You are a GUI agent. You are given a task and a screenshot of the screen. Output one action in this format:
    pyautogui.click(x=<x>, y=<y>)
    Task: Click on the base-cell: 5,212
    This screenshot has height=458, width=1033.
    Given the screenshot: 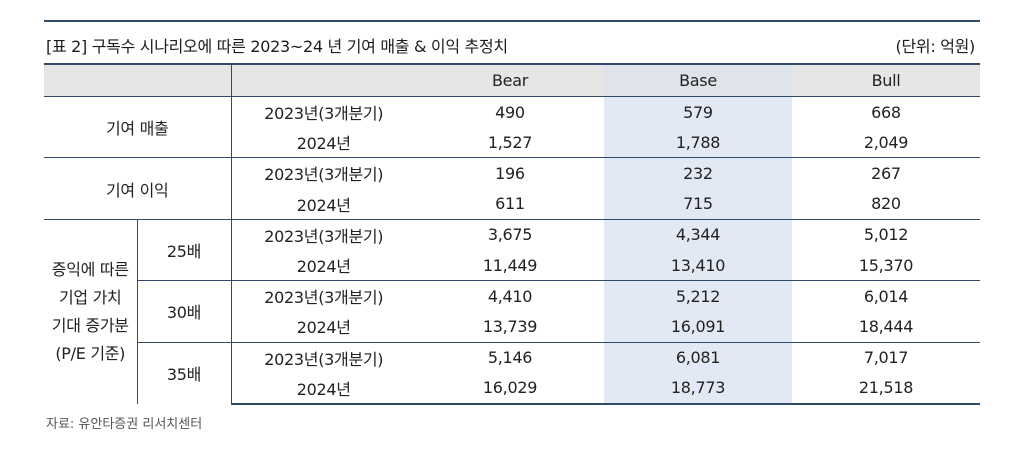 What is the action you would take?
    pyautogui.click(x=698, y=296)
    